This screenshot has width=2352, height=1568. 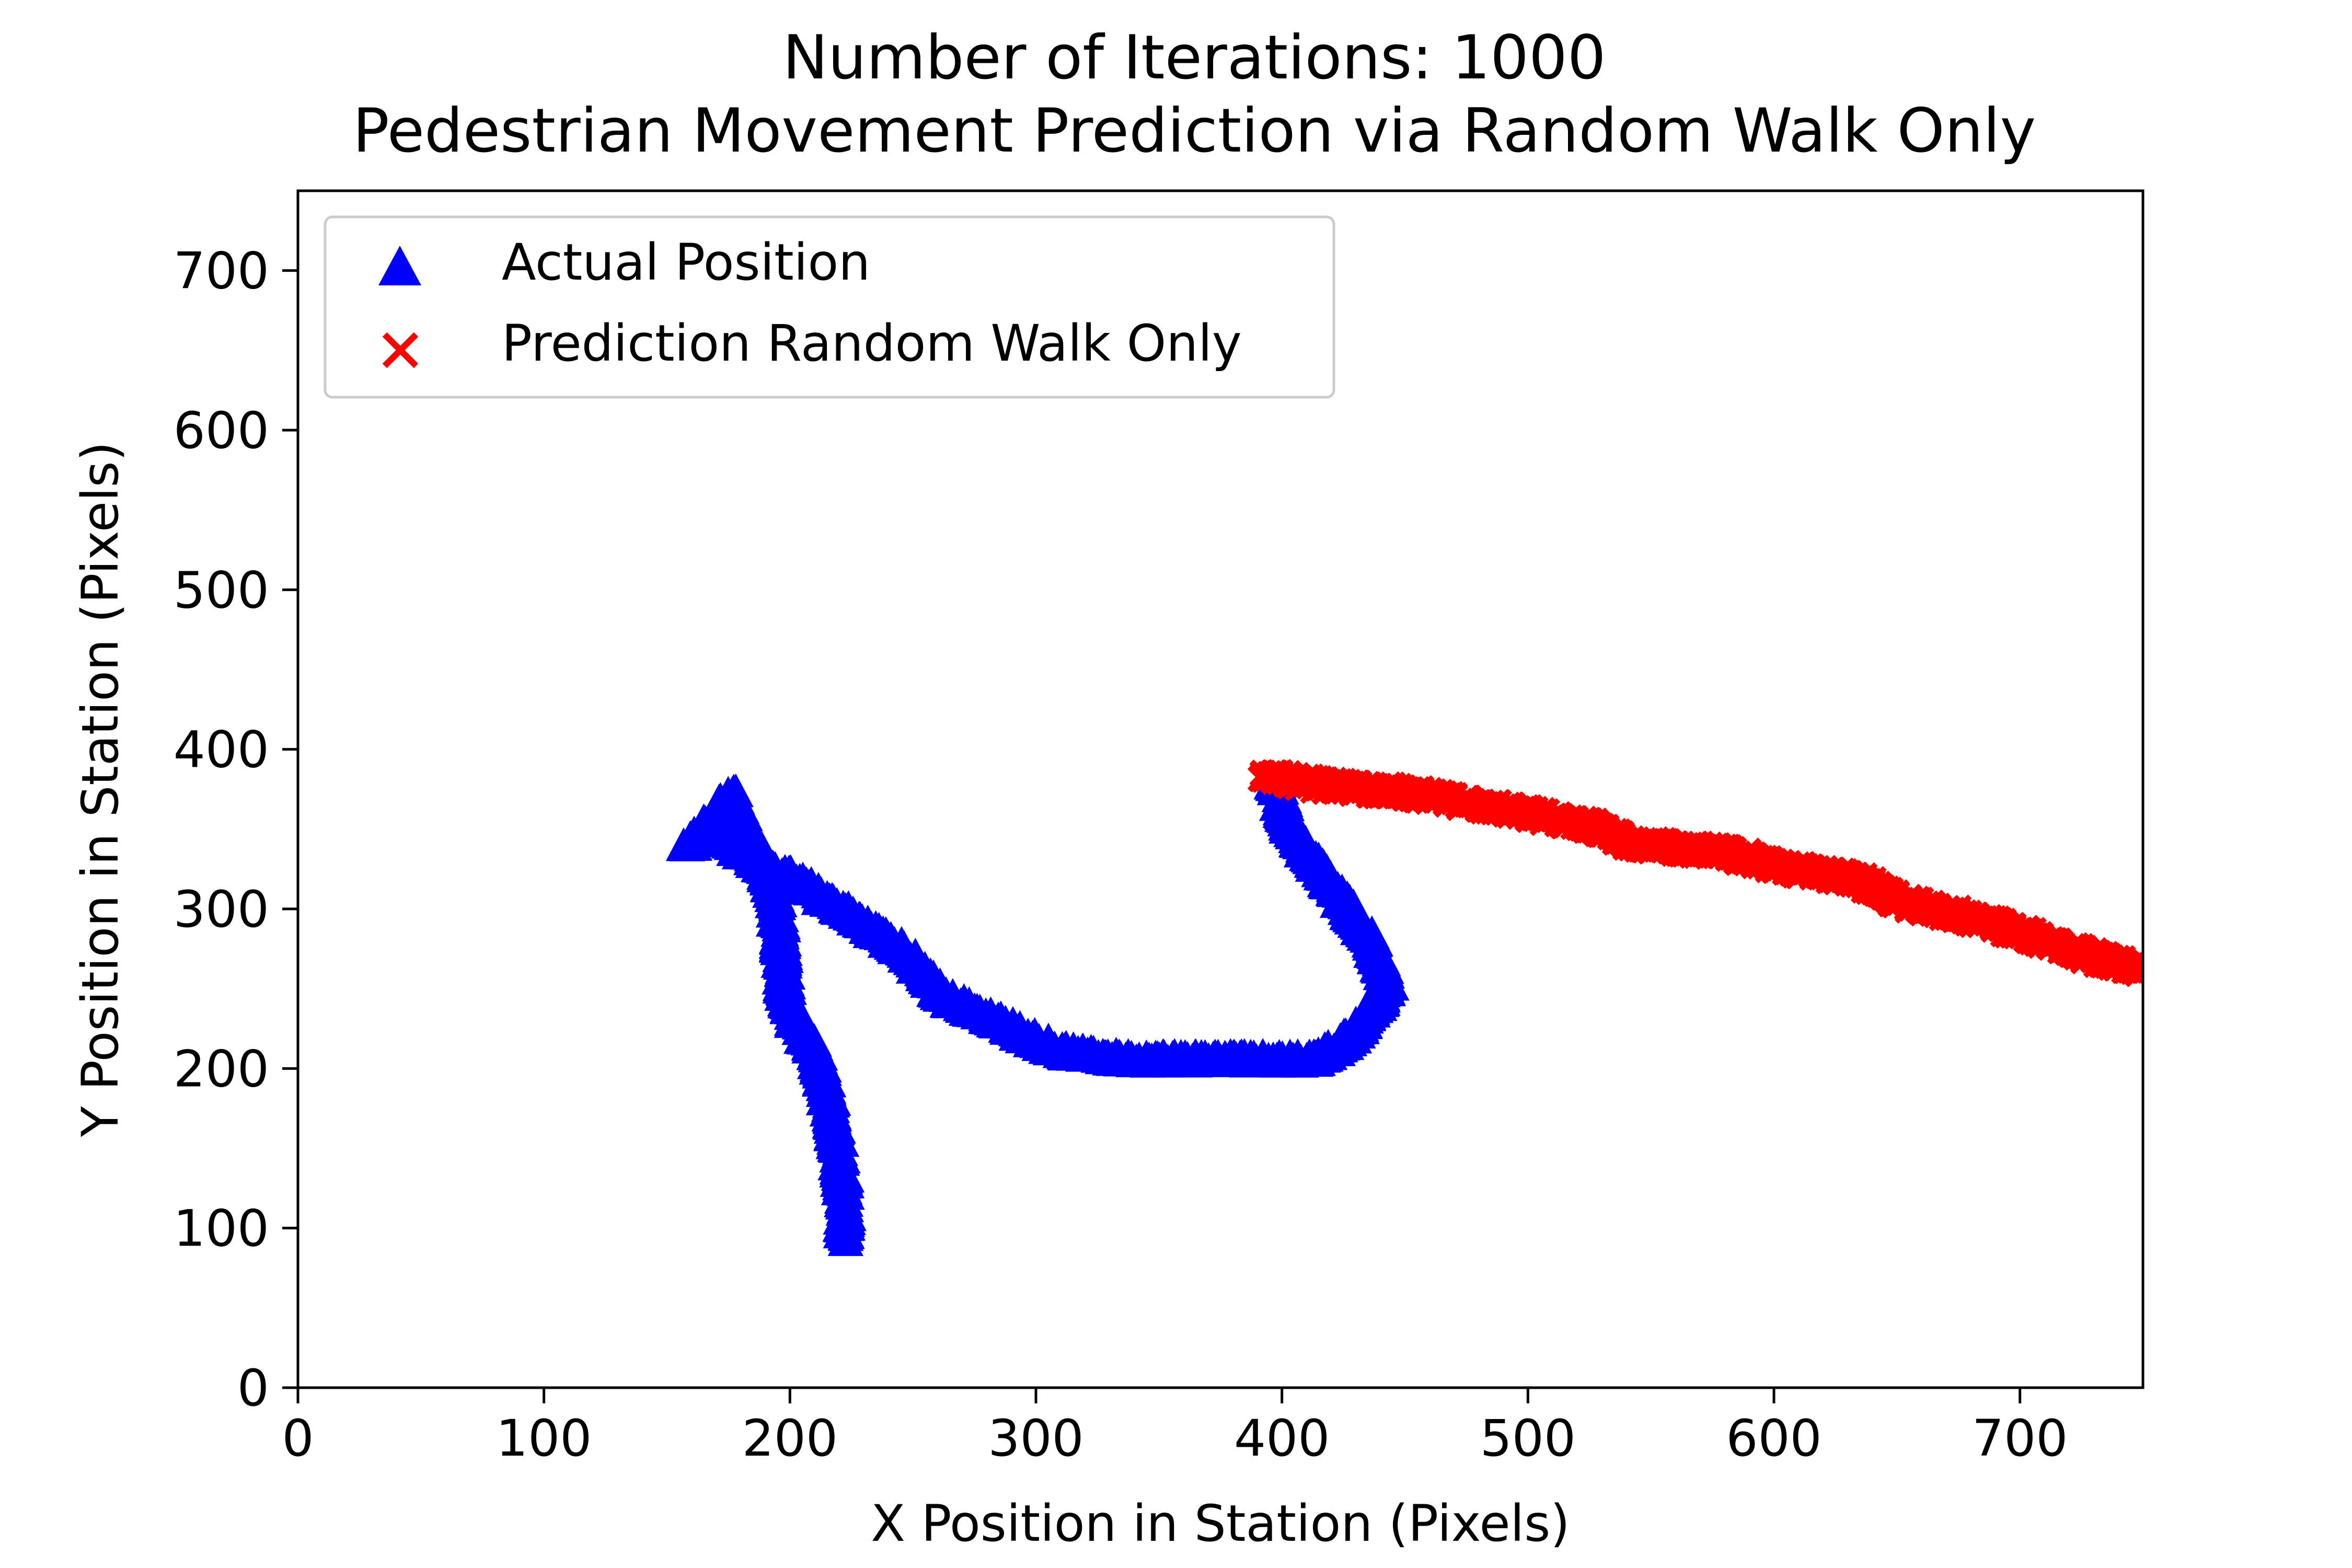 What do you see at coordinates (221, 271) in the screenshot?
I see `y-tick-label: 700` at bounding box center [221, 271].